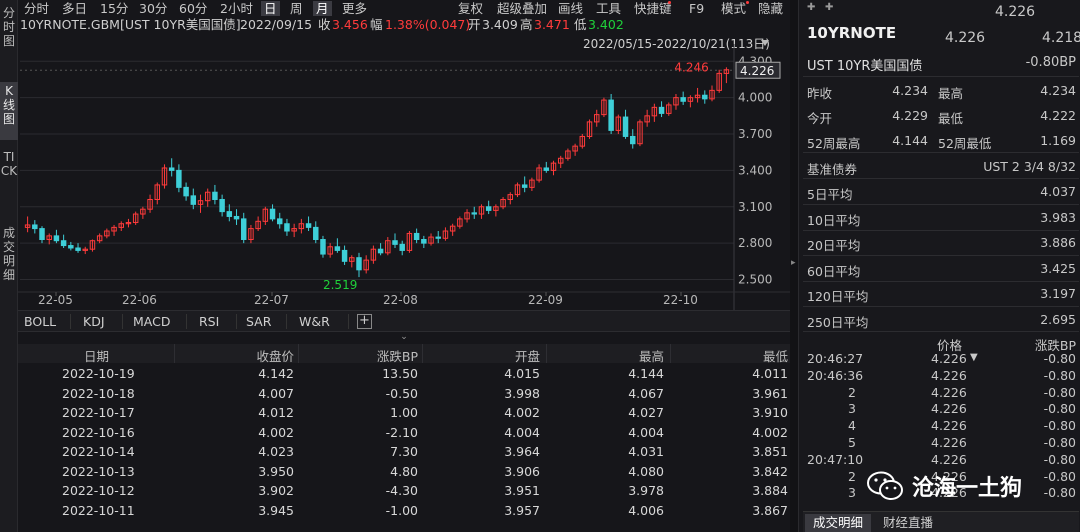 This screenshot has width=1080, height=532. I want to click on col-date: 日期, so click(97, 356).